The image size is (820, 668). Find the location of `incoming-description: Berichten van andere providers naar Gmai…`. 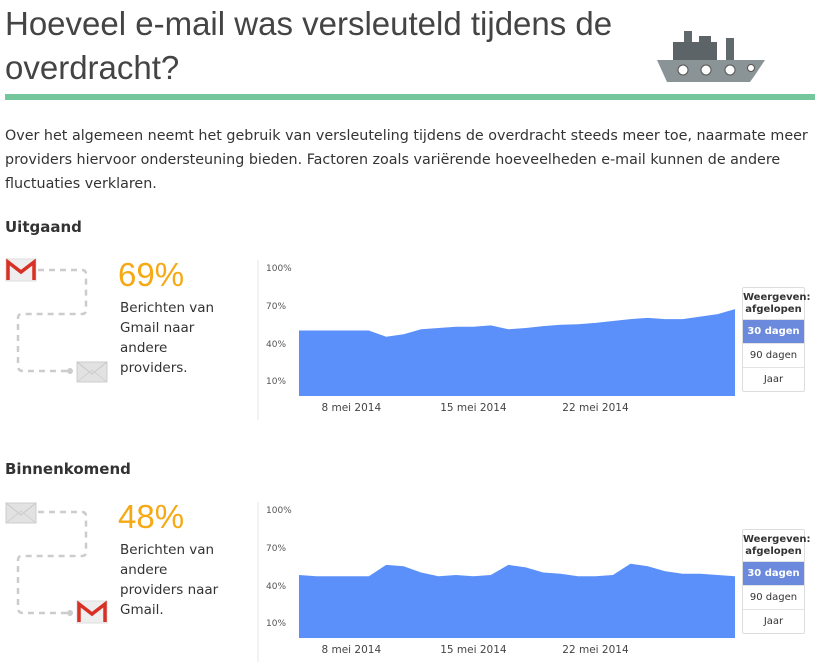

incoming-description: Berichten van andere providers naar Gmai… is located at coordinates (169, 580).